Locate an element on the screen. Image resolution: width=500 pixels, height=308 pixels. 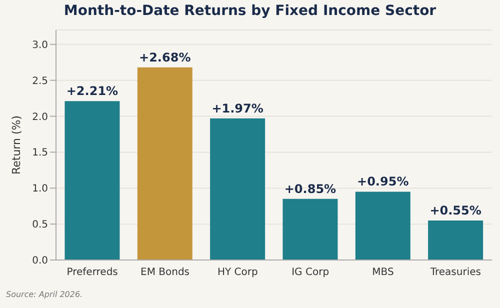
x-tick-label: HY Corp is located at coordinates (237, 272).